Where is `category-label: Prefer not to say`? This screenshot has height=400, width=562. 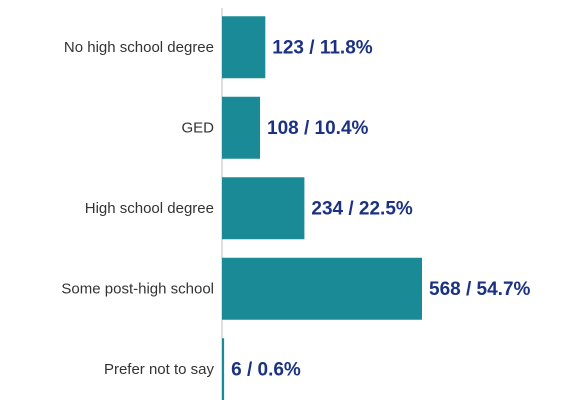 category-label: Prefer not to say is located at coordinates (159, 369).